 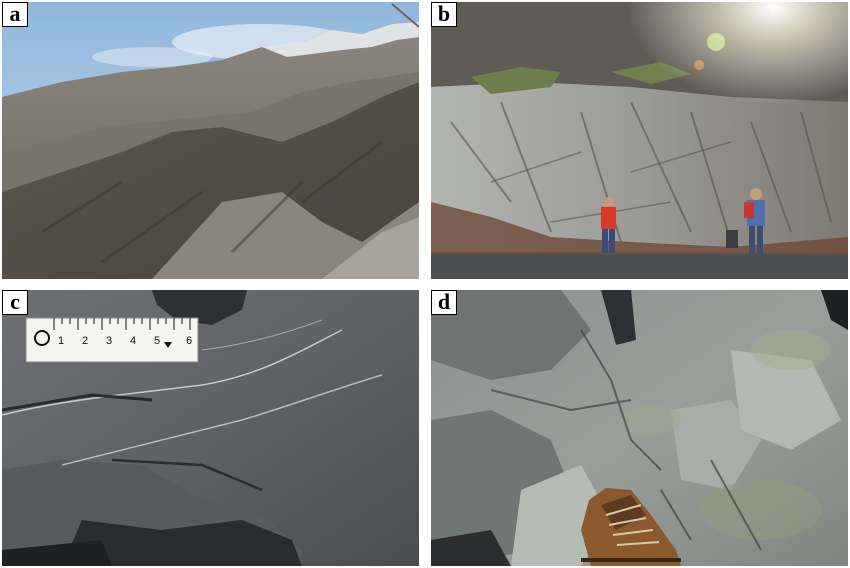 What do you see at coordinates (85, 341) in the screenshot?
I see `ruler-tick-label: 2` at bounding box center [85, 341].